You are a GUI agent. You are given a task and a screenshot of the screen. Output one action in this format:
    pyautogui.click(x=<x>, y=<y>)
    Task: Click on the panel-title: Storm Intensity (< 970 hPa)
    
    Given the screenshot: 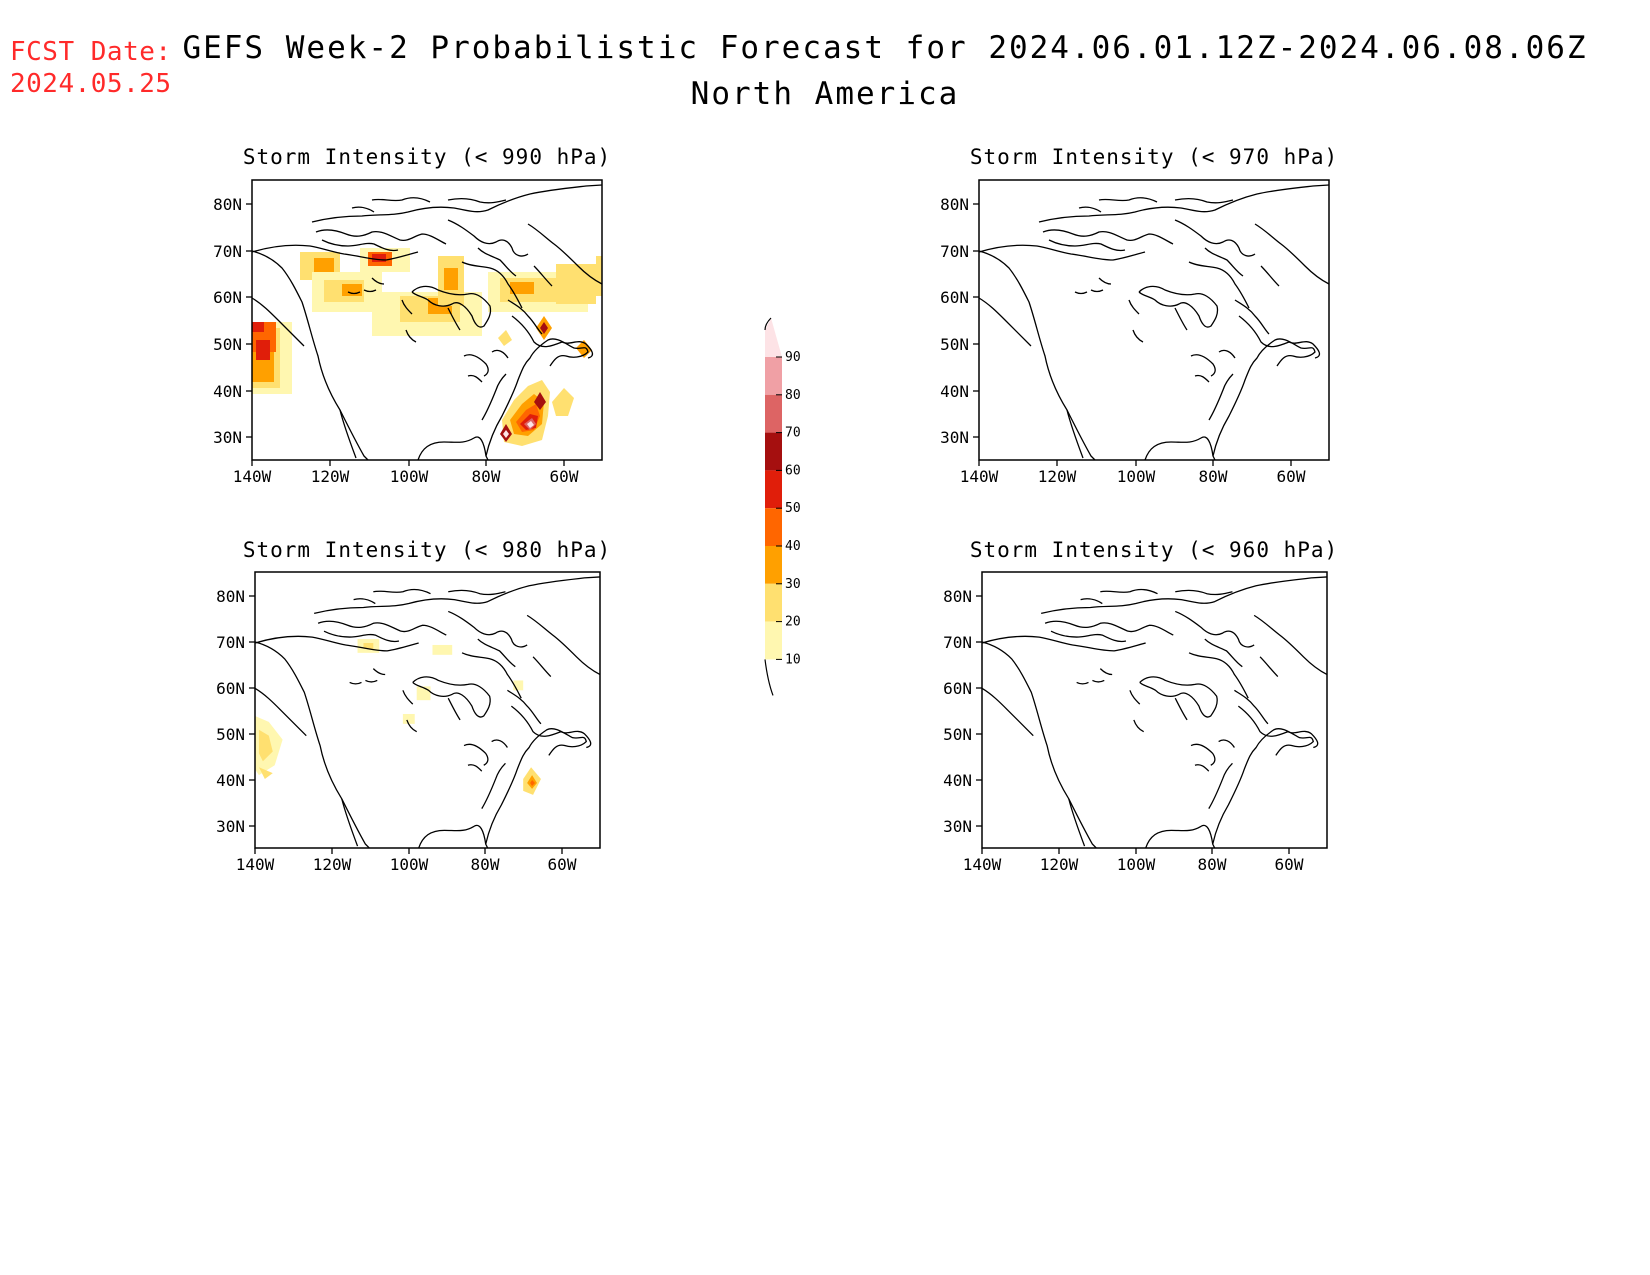 What is the action you would take?
    pyautogui.click(x=1154, y=157)
    